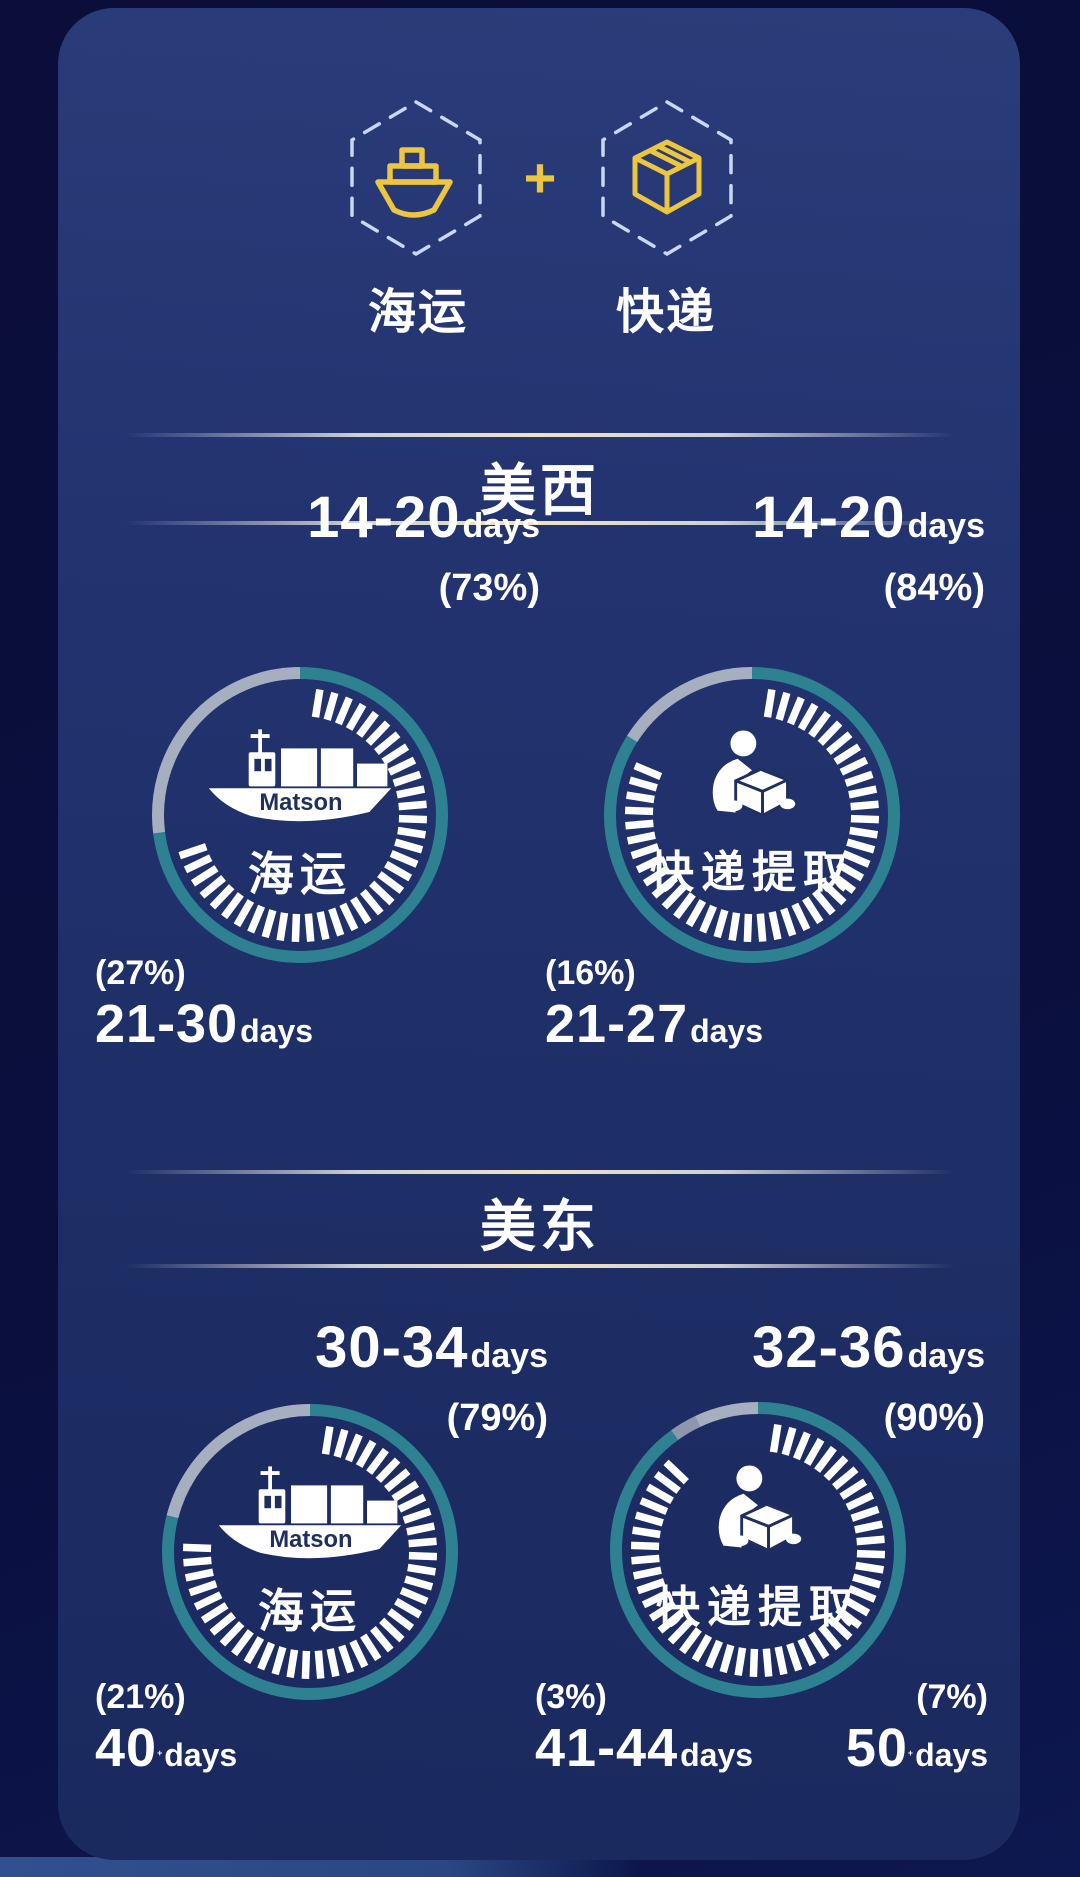  Describe the element at coordinates (417, 312) in the screenshot. I see `header-label-sea-freight: 海运` at that location.